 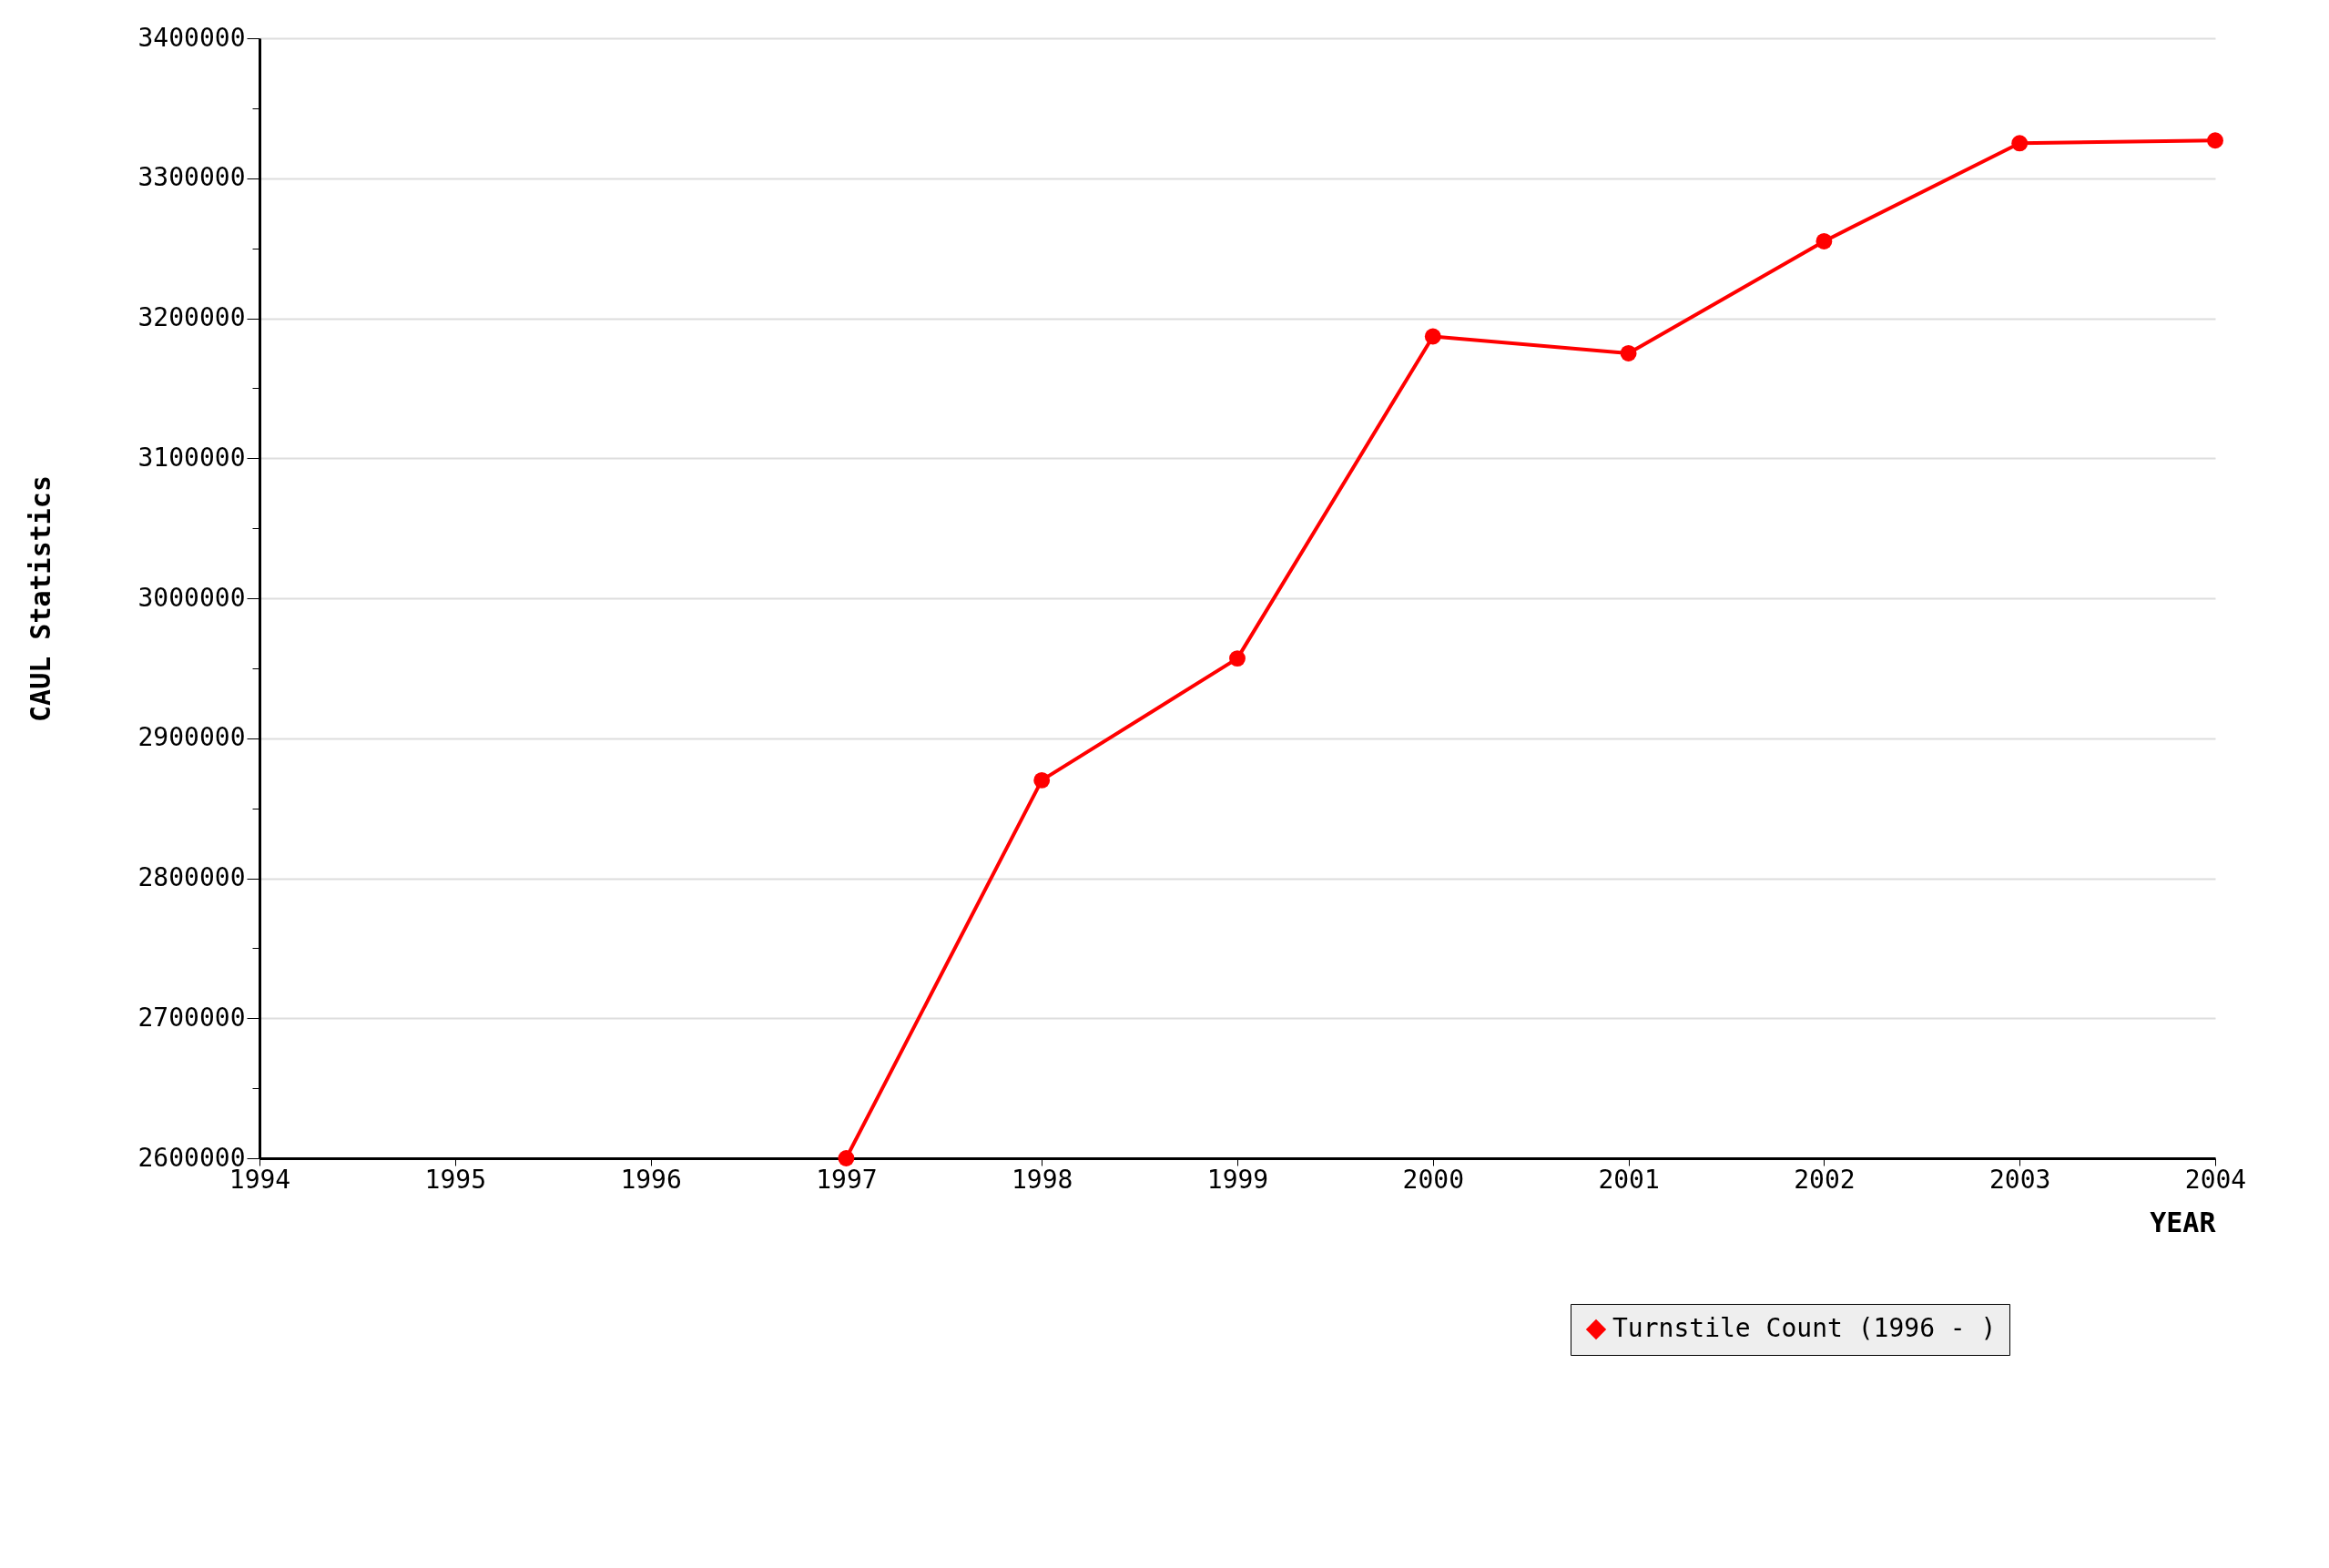 I want to click on y-tick-label: 2700000, so click(x=191, y=1017).